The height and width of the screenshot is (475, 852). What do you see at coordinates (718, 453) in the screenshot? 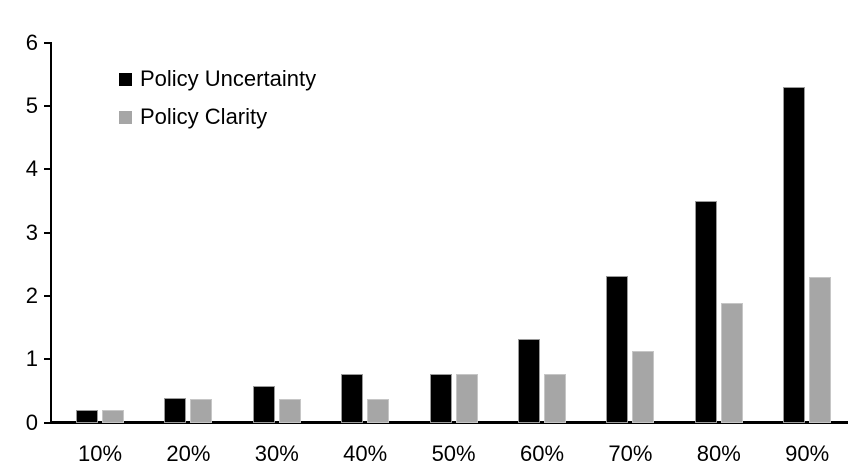
I see `x-tick-label: 80%` at bounding box center [718, 453].